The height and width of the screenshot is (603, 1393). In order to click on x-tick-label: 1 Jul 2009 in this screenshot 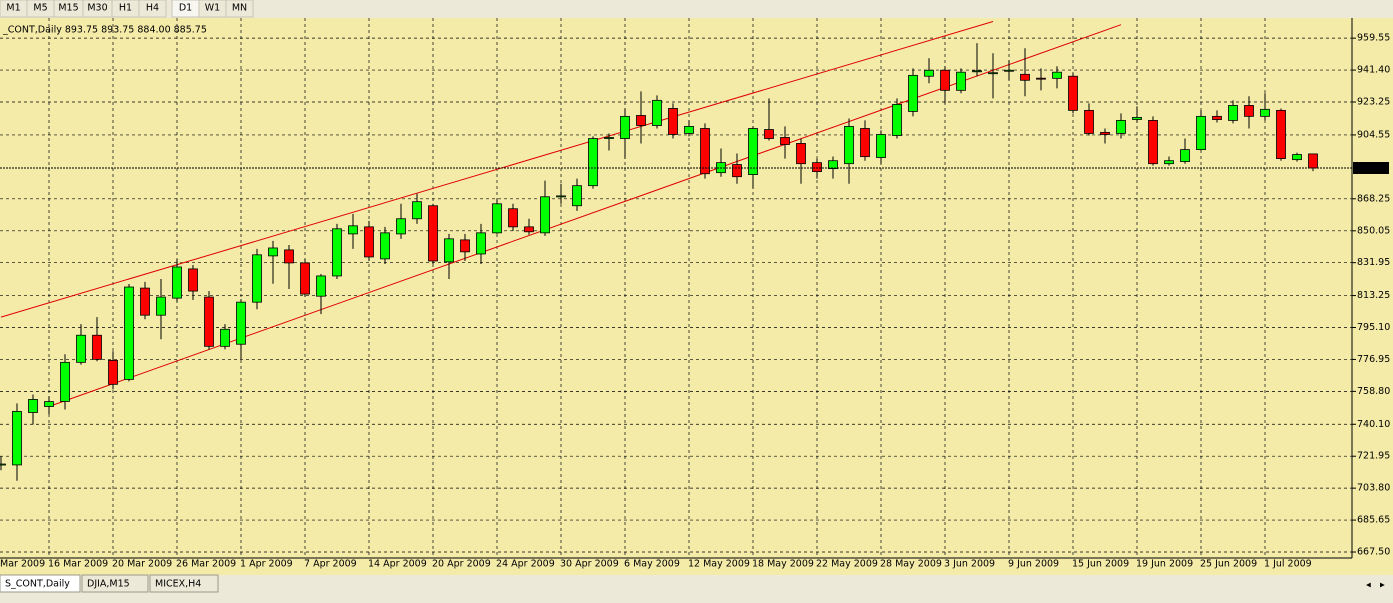, I will do `click(1288, 564)`.